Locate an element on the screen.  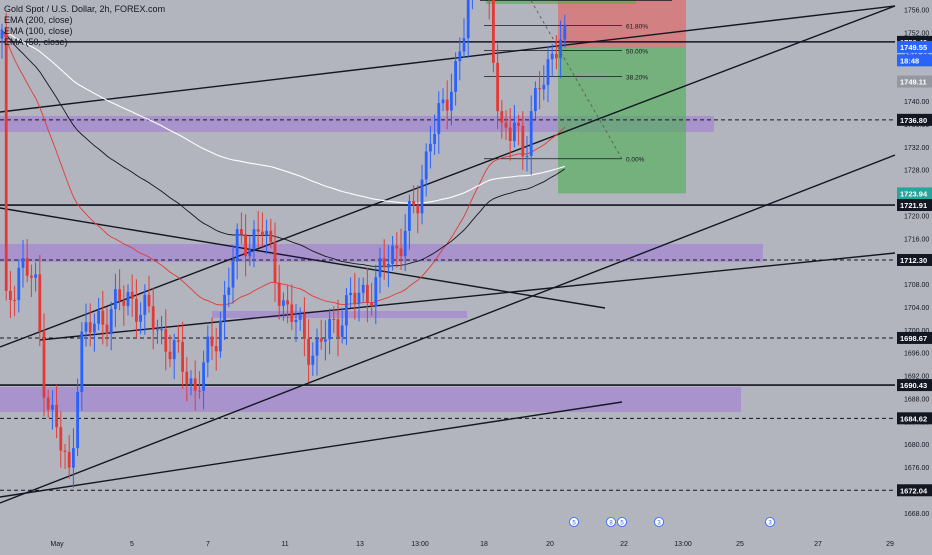
price-tag-label-11: 1684.62 is located at coordinates (913, 418).